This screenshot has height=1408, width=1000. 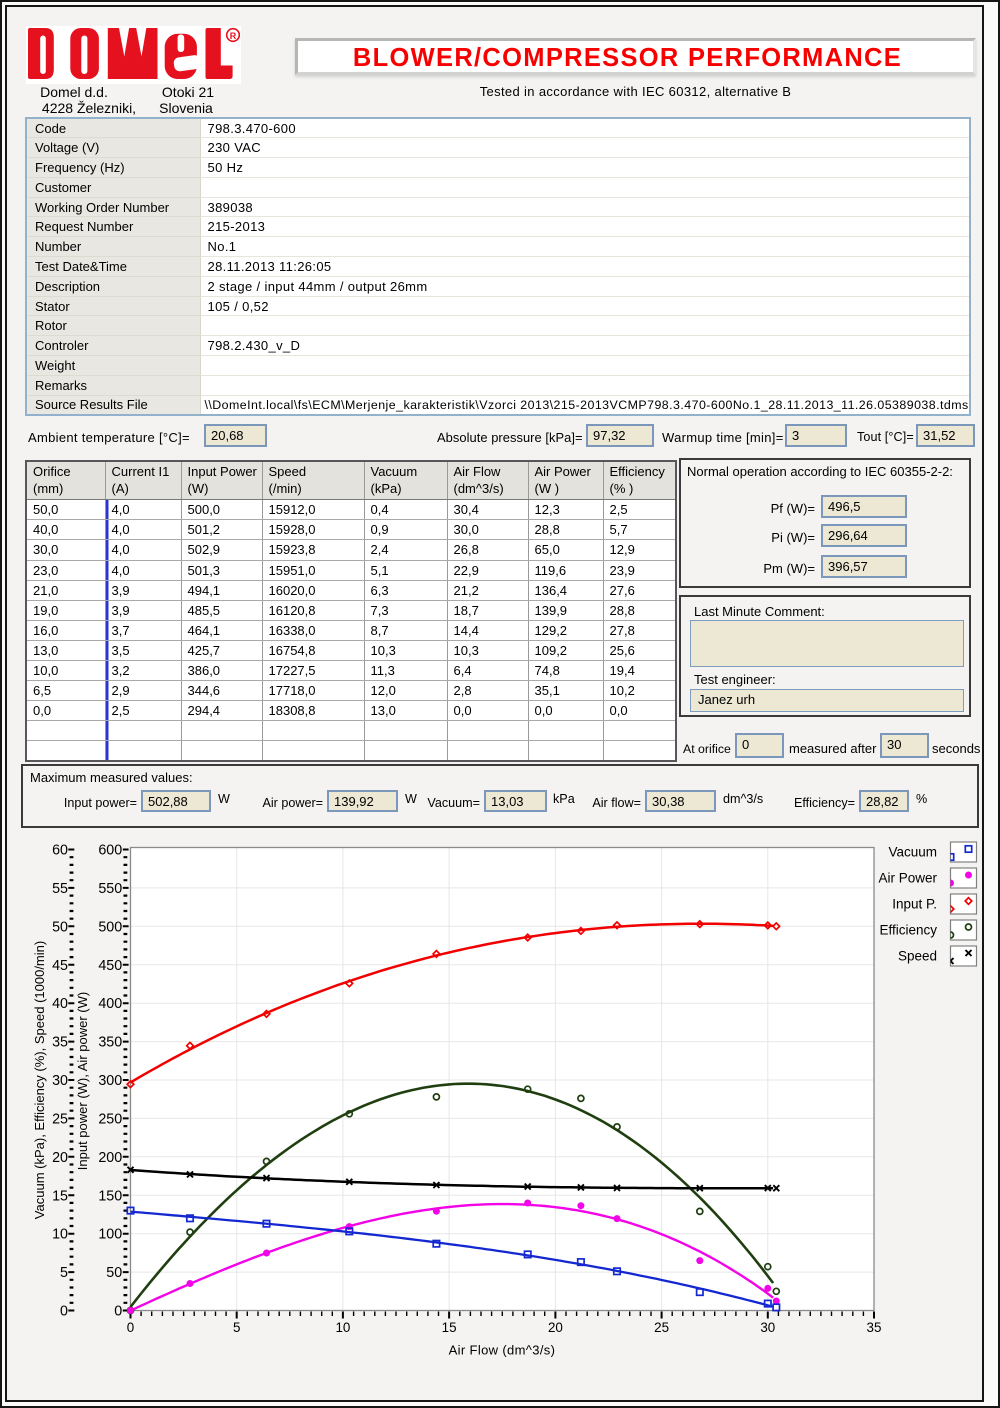 I want to click on svg-text: Vacuum, so click(x=912, y=852).